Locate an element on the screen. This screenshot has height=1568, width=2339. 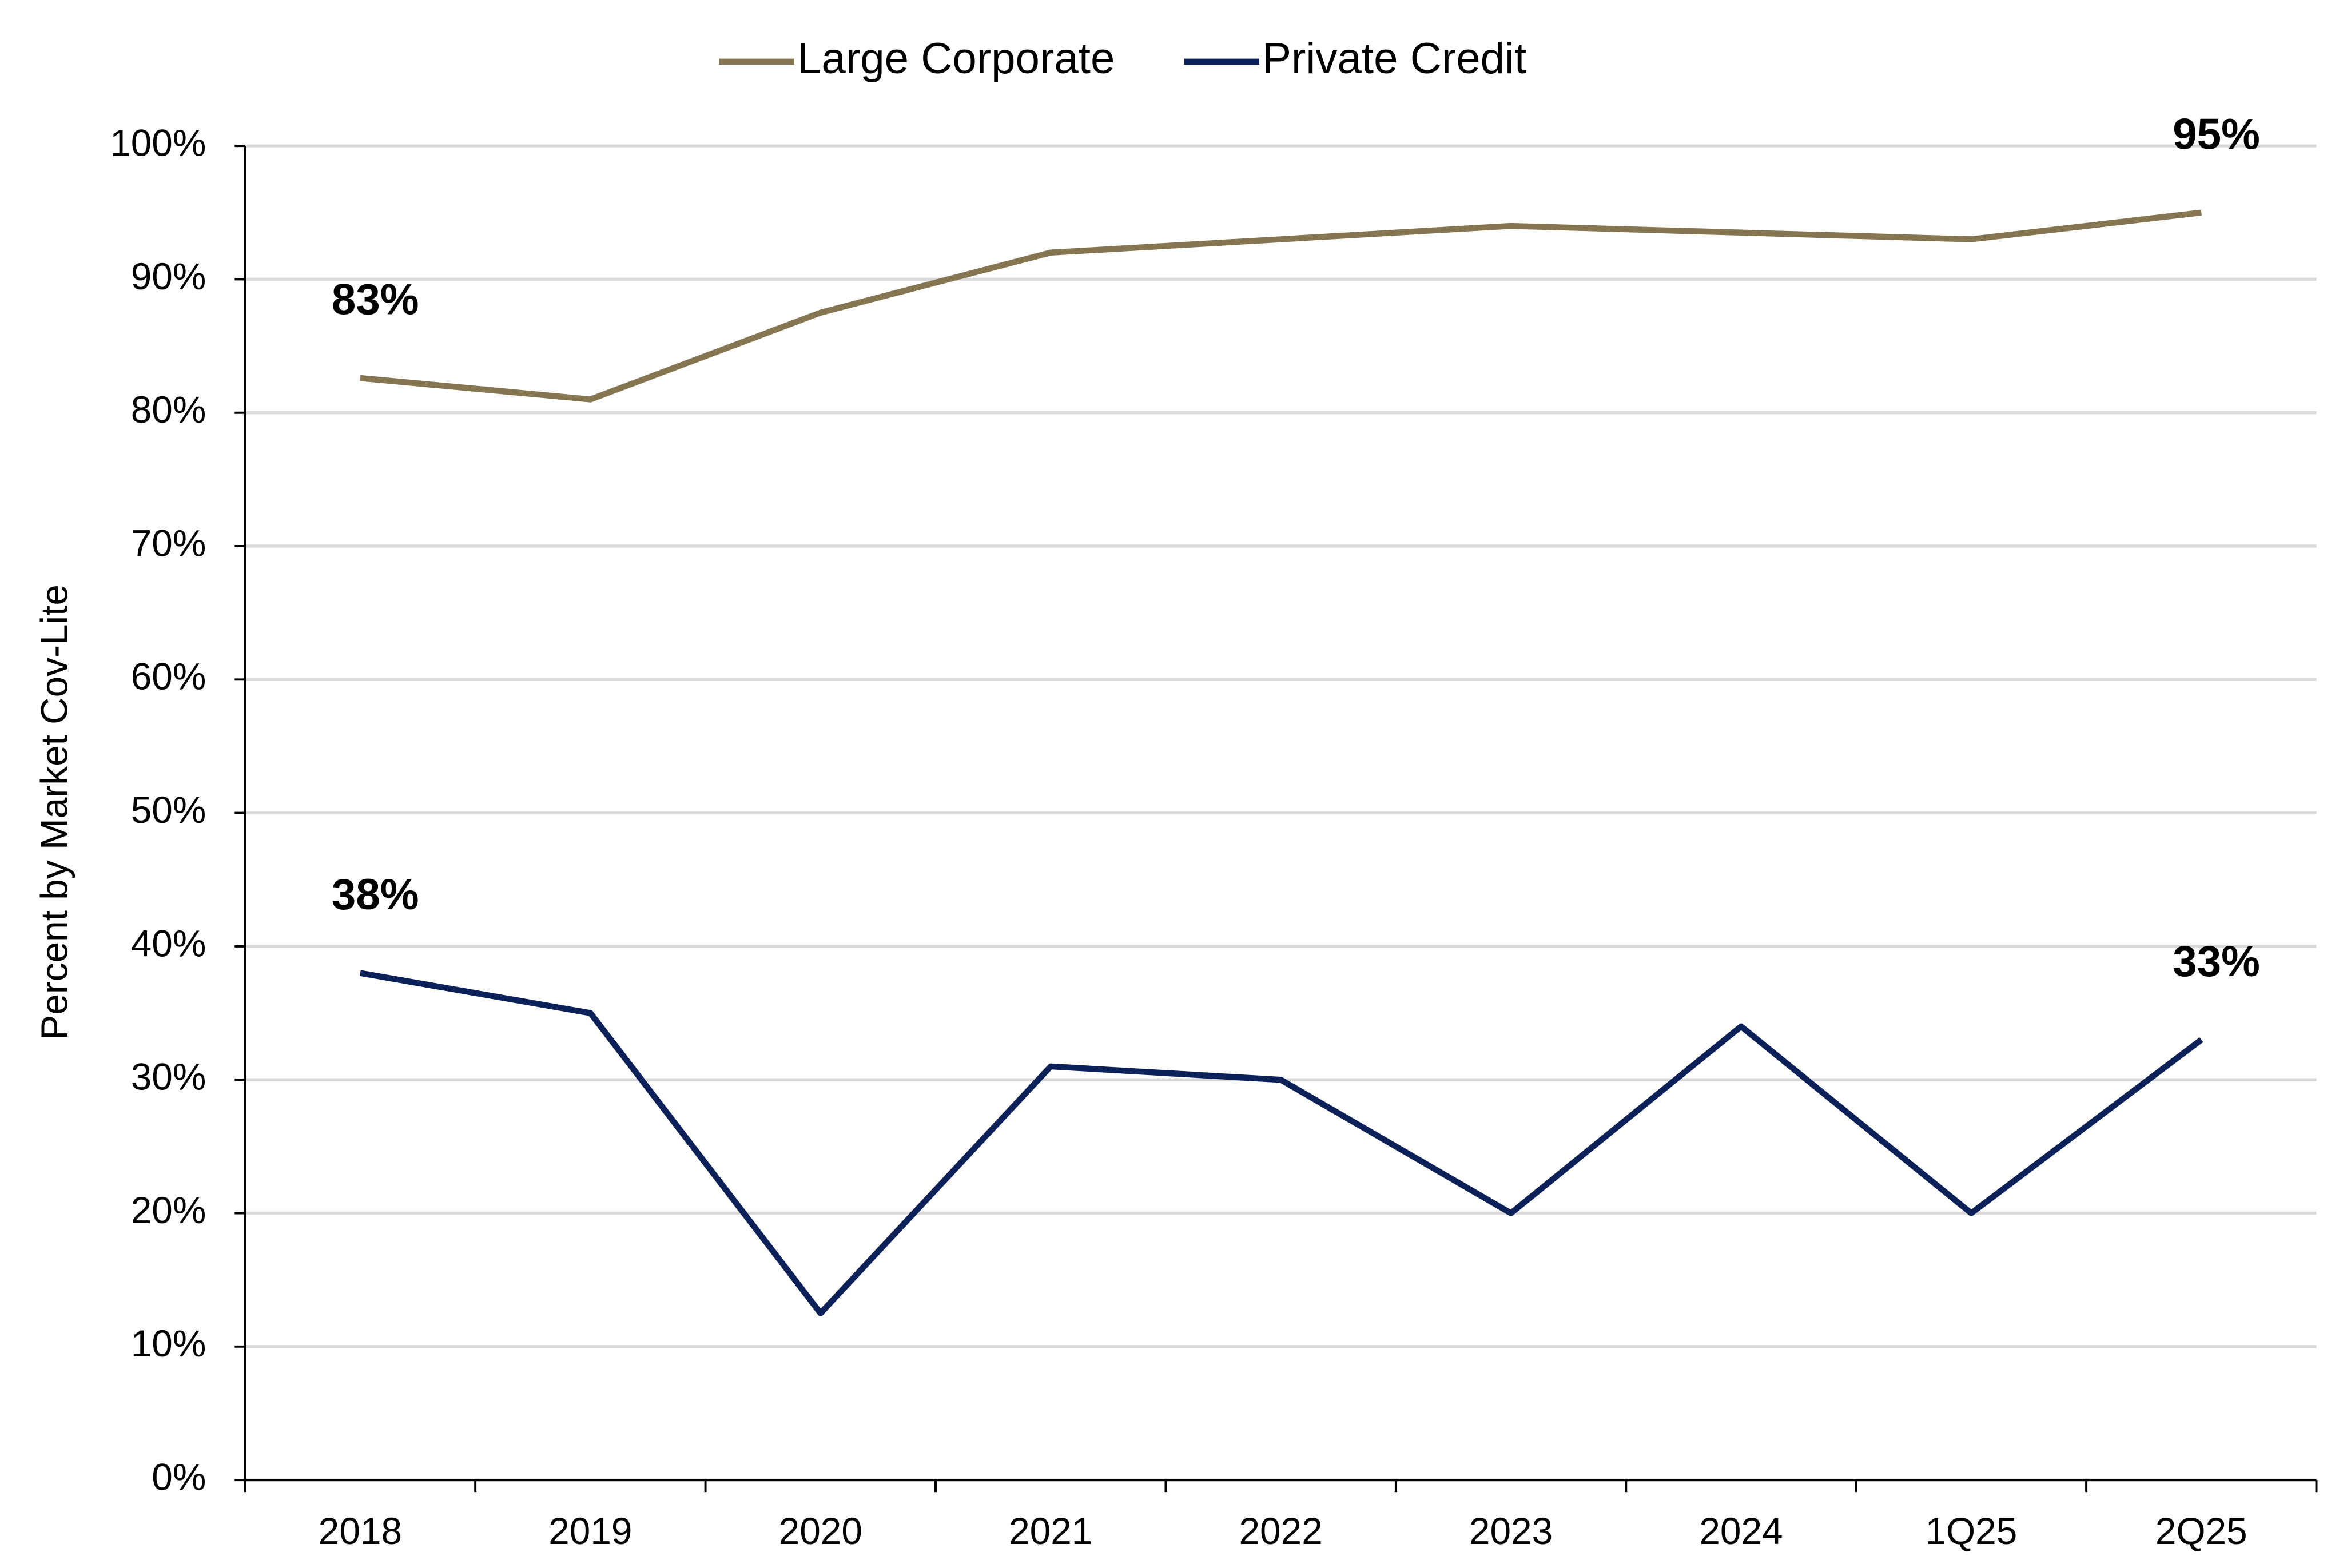
y-tick-label: 20% is located at coordinates (168, 1210).